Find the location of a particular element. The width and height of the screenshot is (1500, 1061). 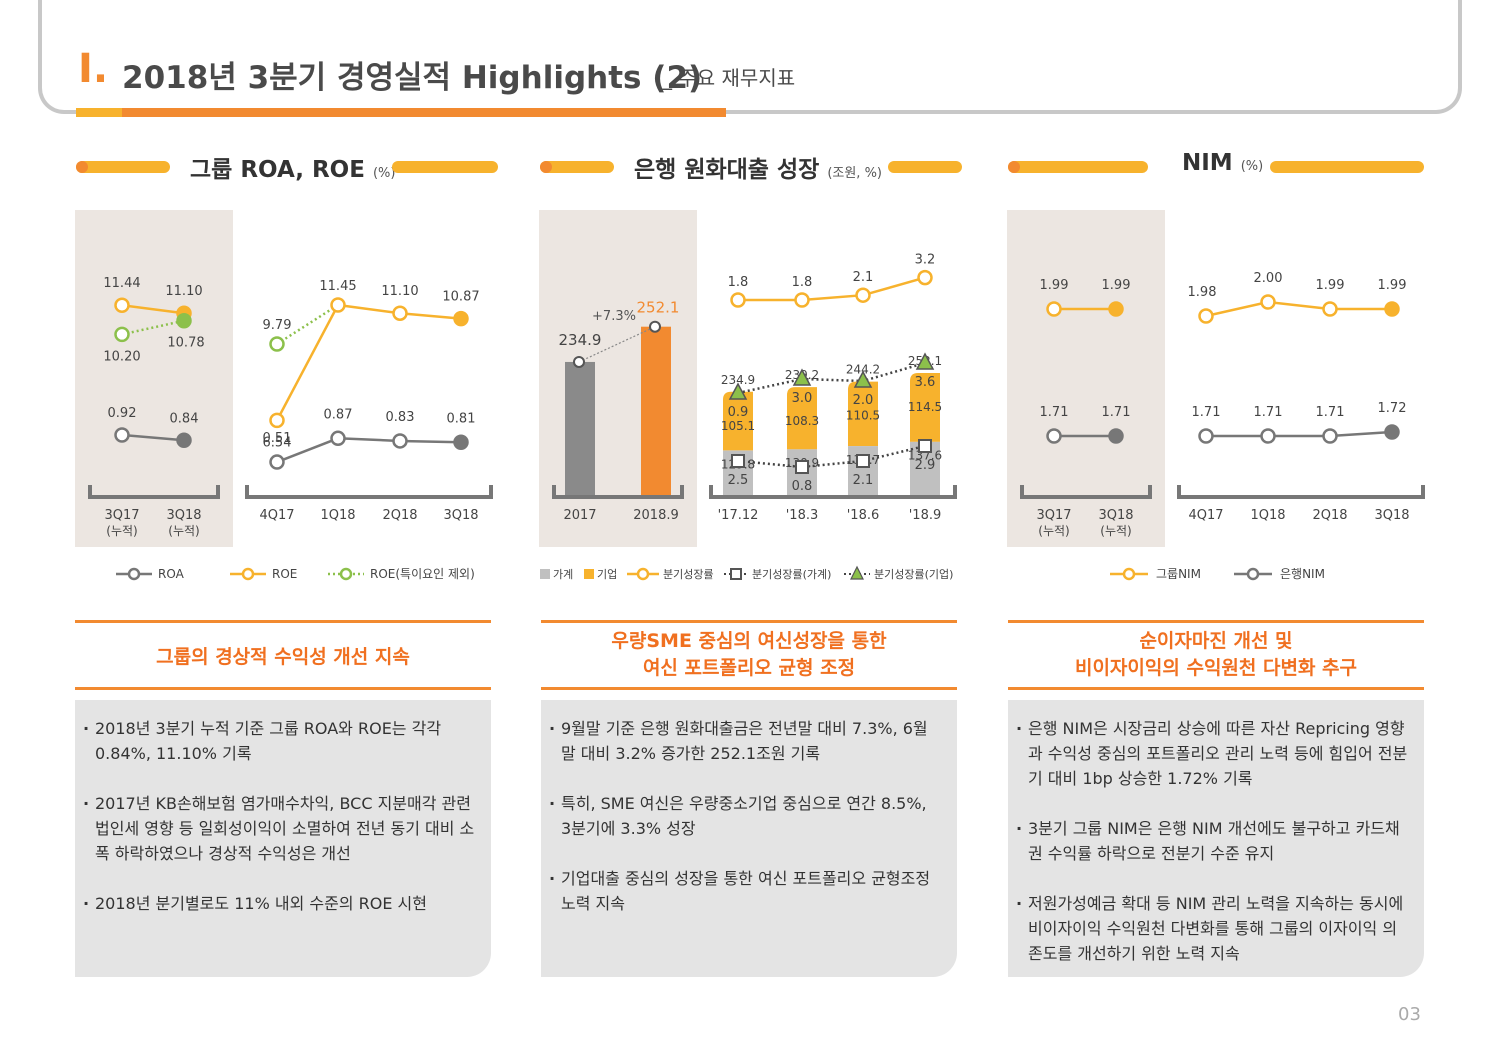

header-pill-right is located at coordinates (1347, 167).